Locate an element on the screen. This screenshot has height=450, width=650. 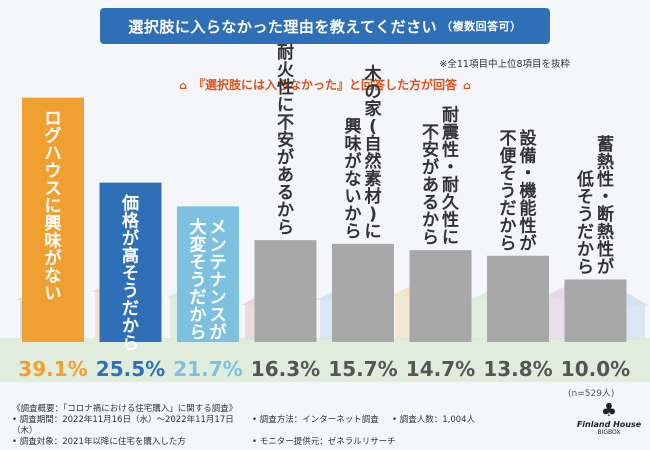
category-label: 大変そうだから is located at coordinates (198, 280).